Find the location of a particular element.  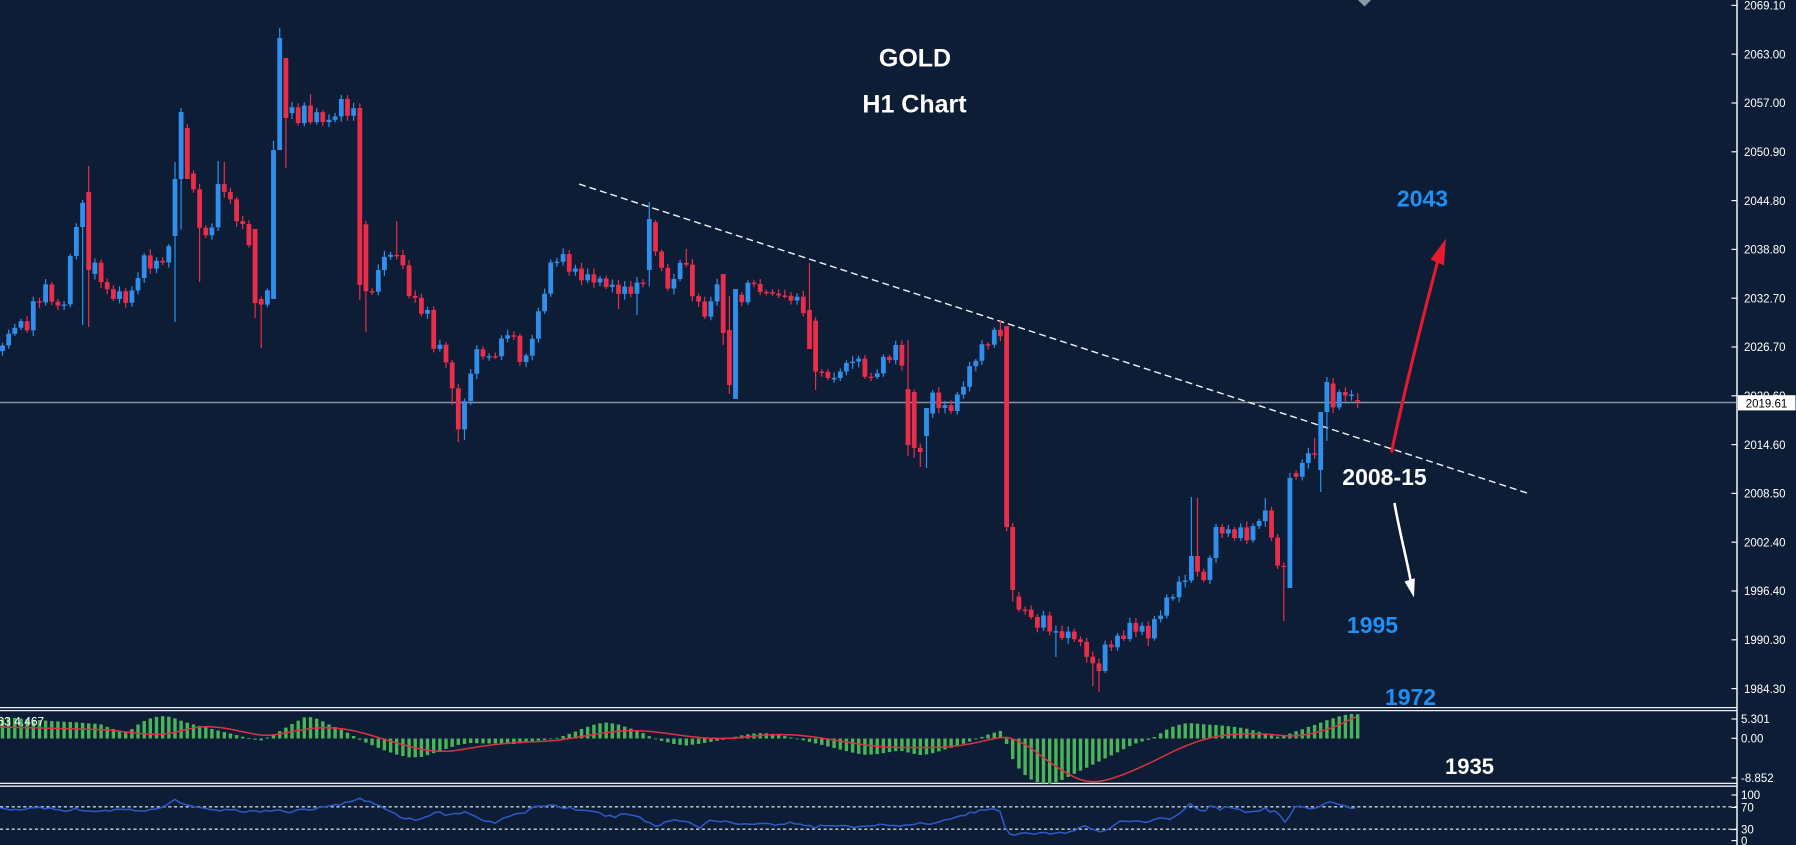

svg-text: 2019.61 is located at coordinates (1767, 404).